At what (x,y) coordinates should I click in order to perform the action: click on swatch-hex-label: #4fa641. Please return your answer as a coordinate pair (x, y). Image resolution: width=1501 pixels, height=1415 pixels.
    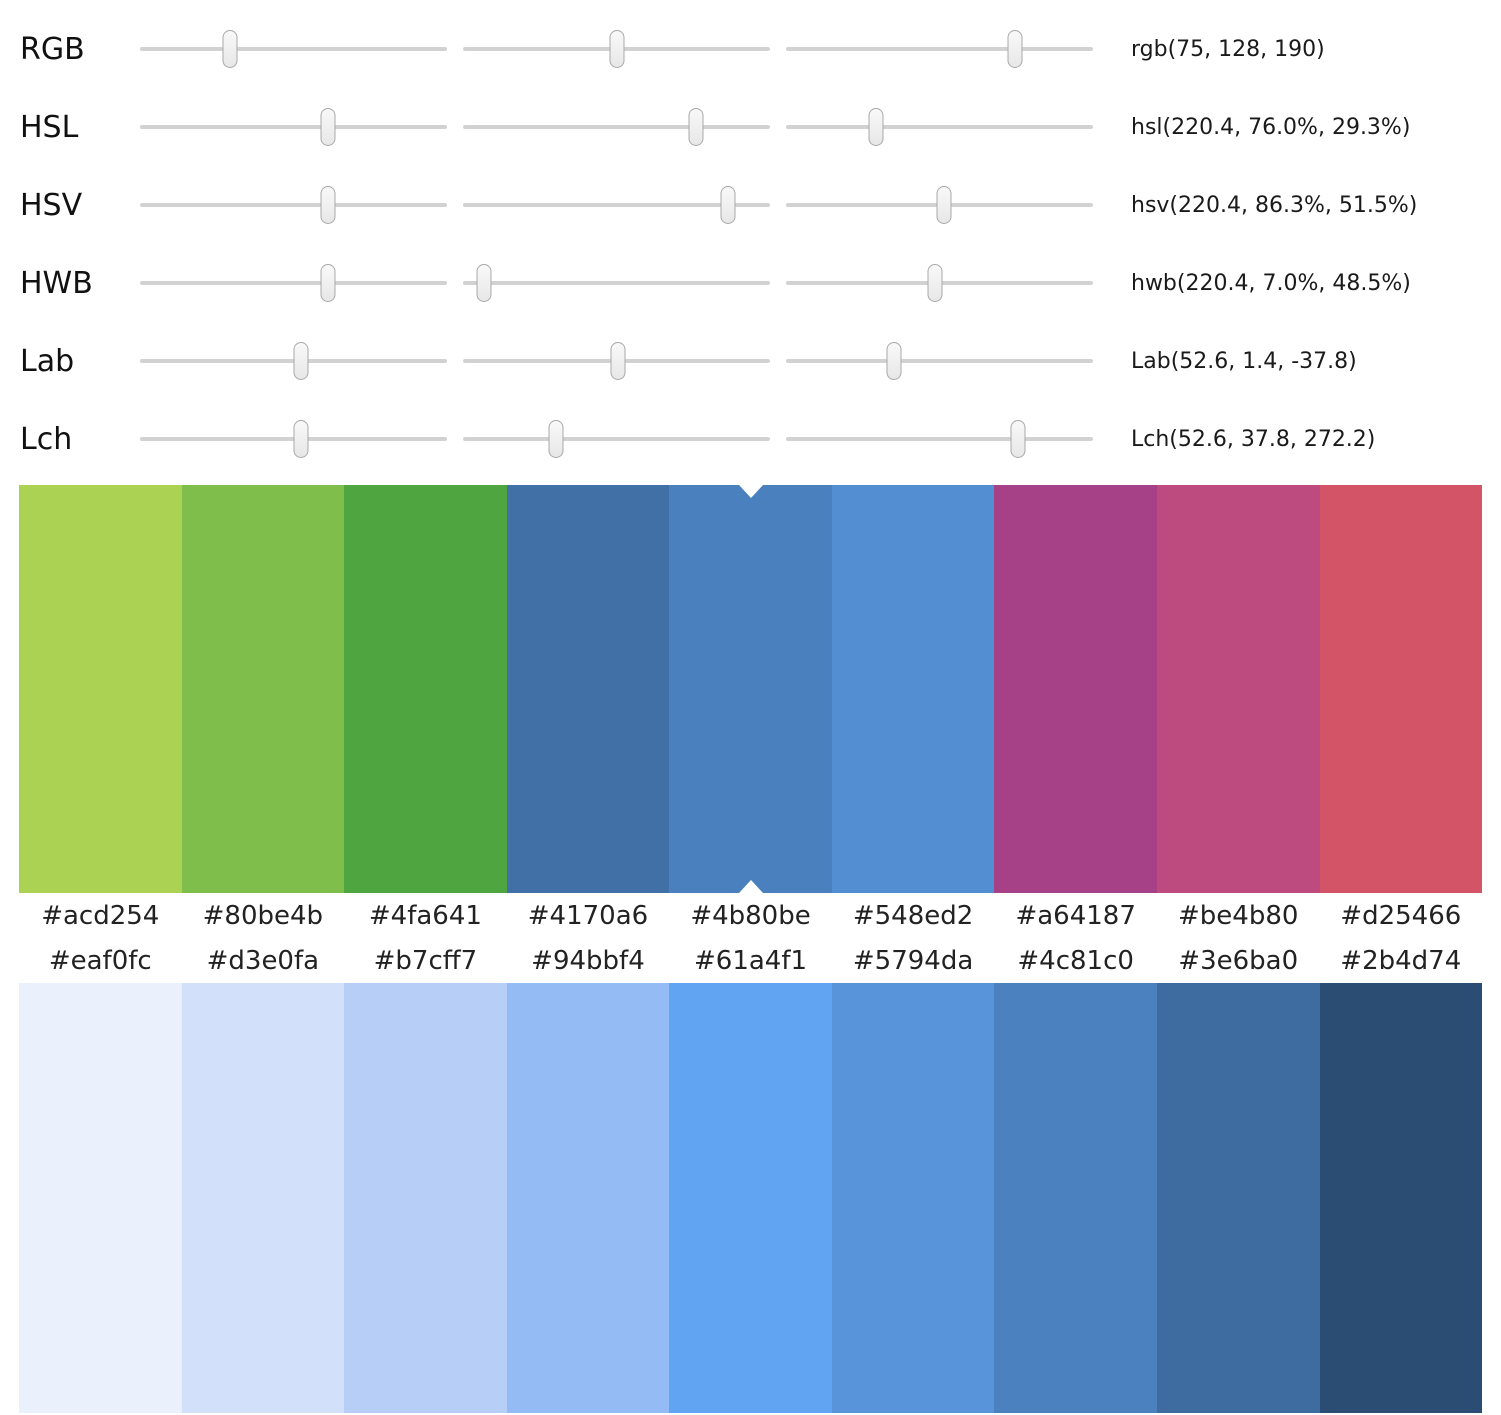
    Looking at the image, I should click on (425, 916).